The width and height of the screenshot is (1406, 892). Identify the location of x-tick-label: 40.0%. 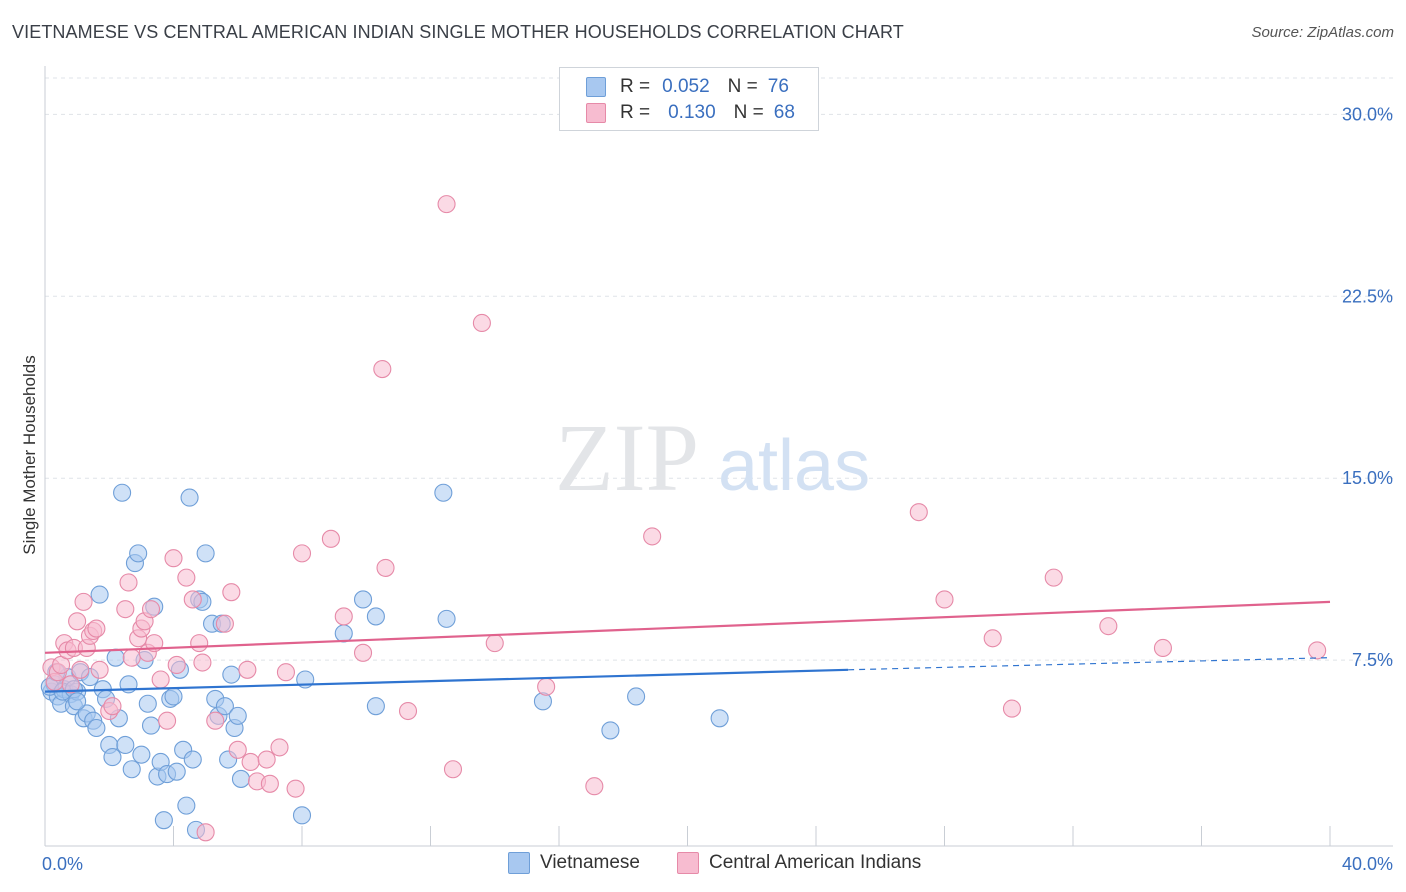
(1367, 864).